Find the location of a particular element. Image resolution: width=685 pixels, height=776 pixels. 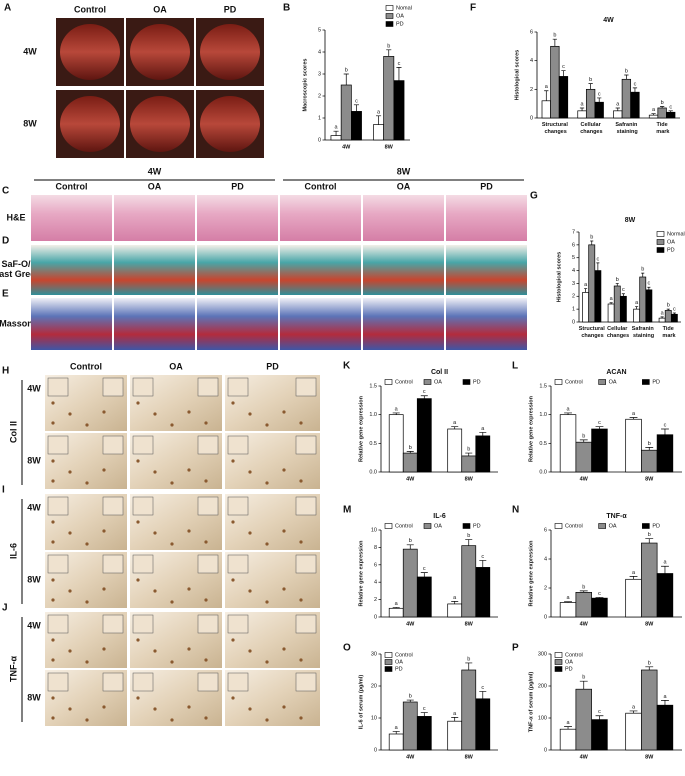

y-tick-label: 1.5 is located at coordinates (373, 386).